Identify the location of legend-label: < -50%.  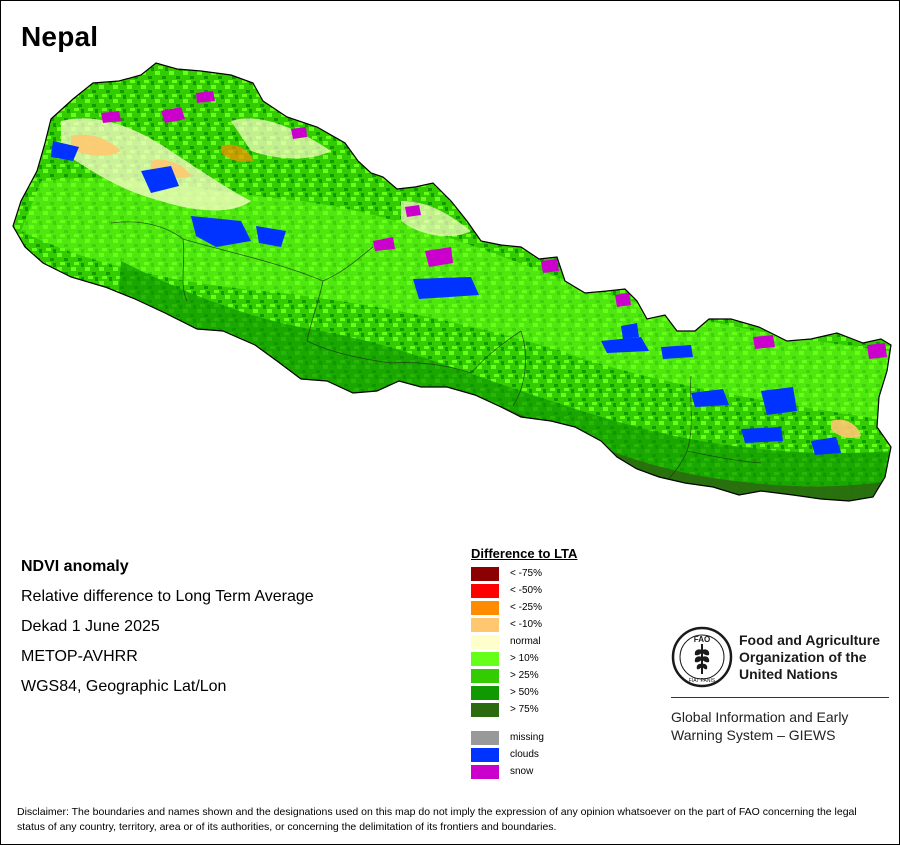
(526, 590).